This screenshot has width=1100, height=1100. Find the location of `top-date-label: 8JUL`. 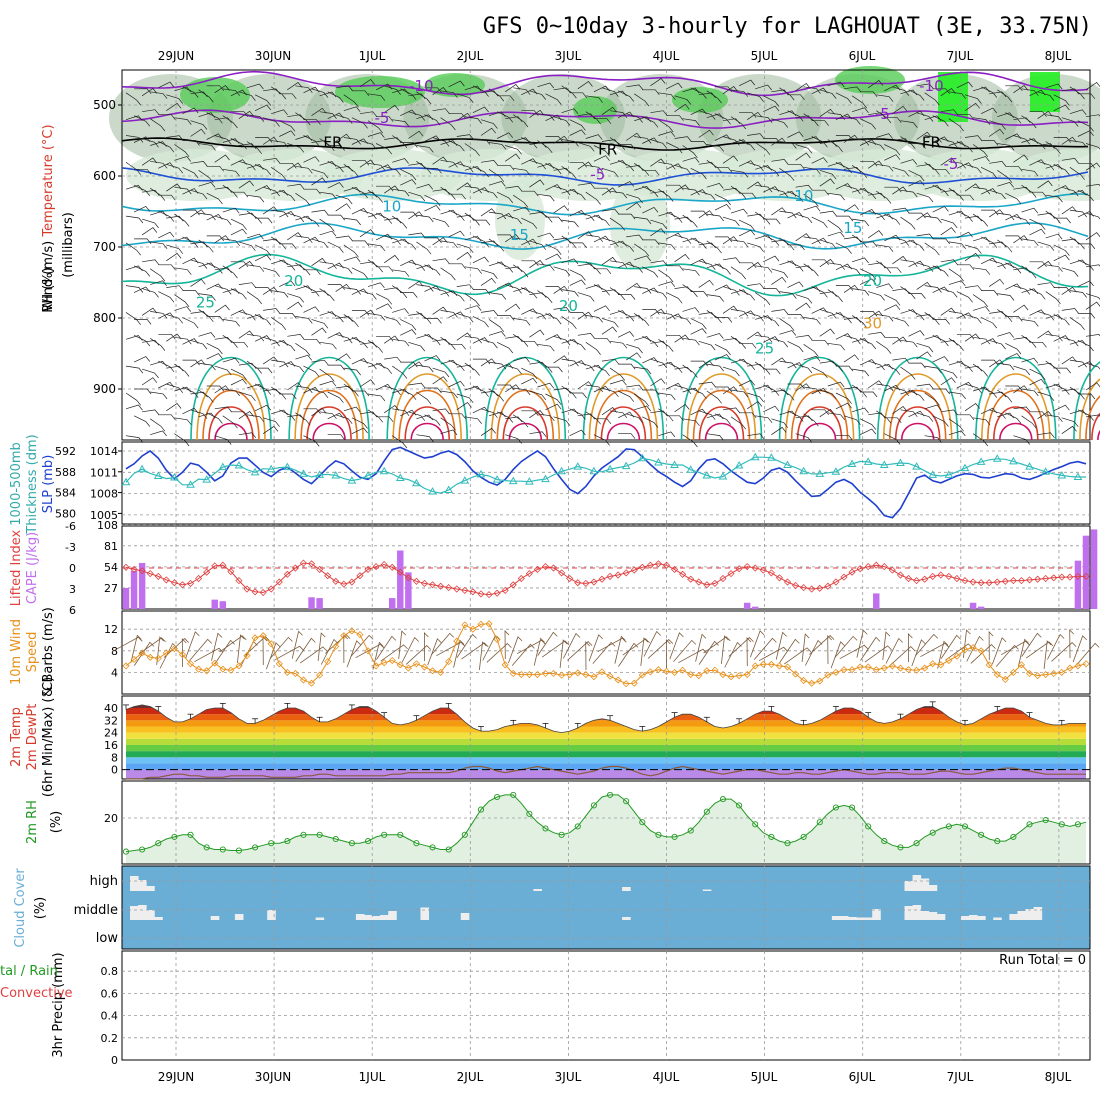

top-date-label: 8JUL is located at coordinates (1058, 56).